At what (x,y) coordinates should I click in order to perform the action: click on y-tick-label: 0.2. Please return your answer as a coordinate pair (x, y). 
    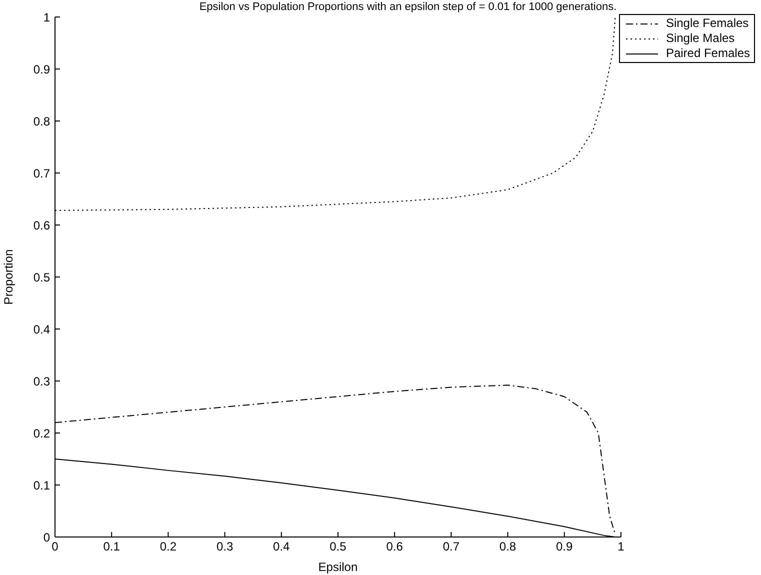
    Looking at the image, I should click on (41, 433).